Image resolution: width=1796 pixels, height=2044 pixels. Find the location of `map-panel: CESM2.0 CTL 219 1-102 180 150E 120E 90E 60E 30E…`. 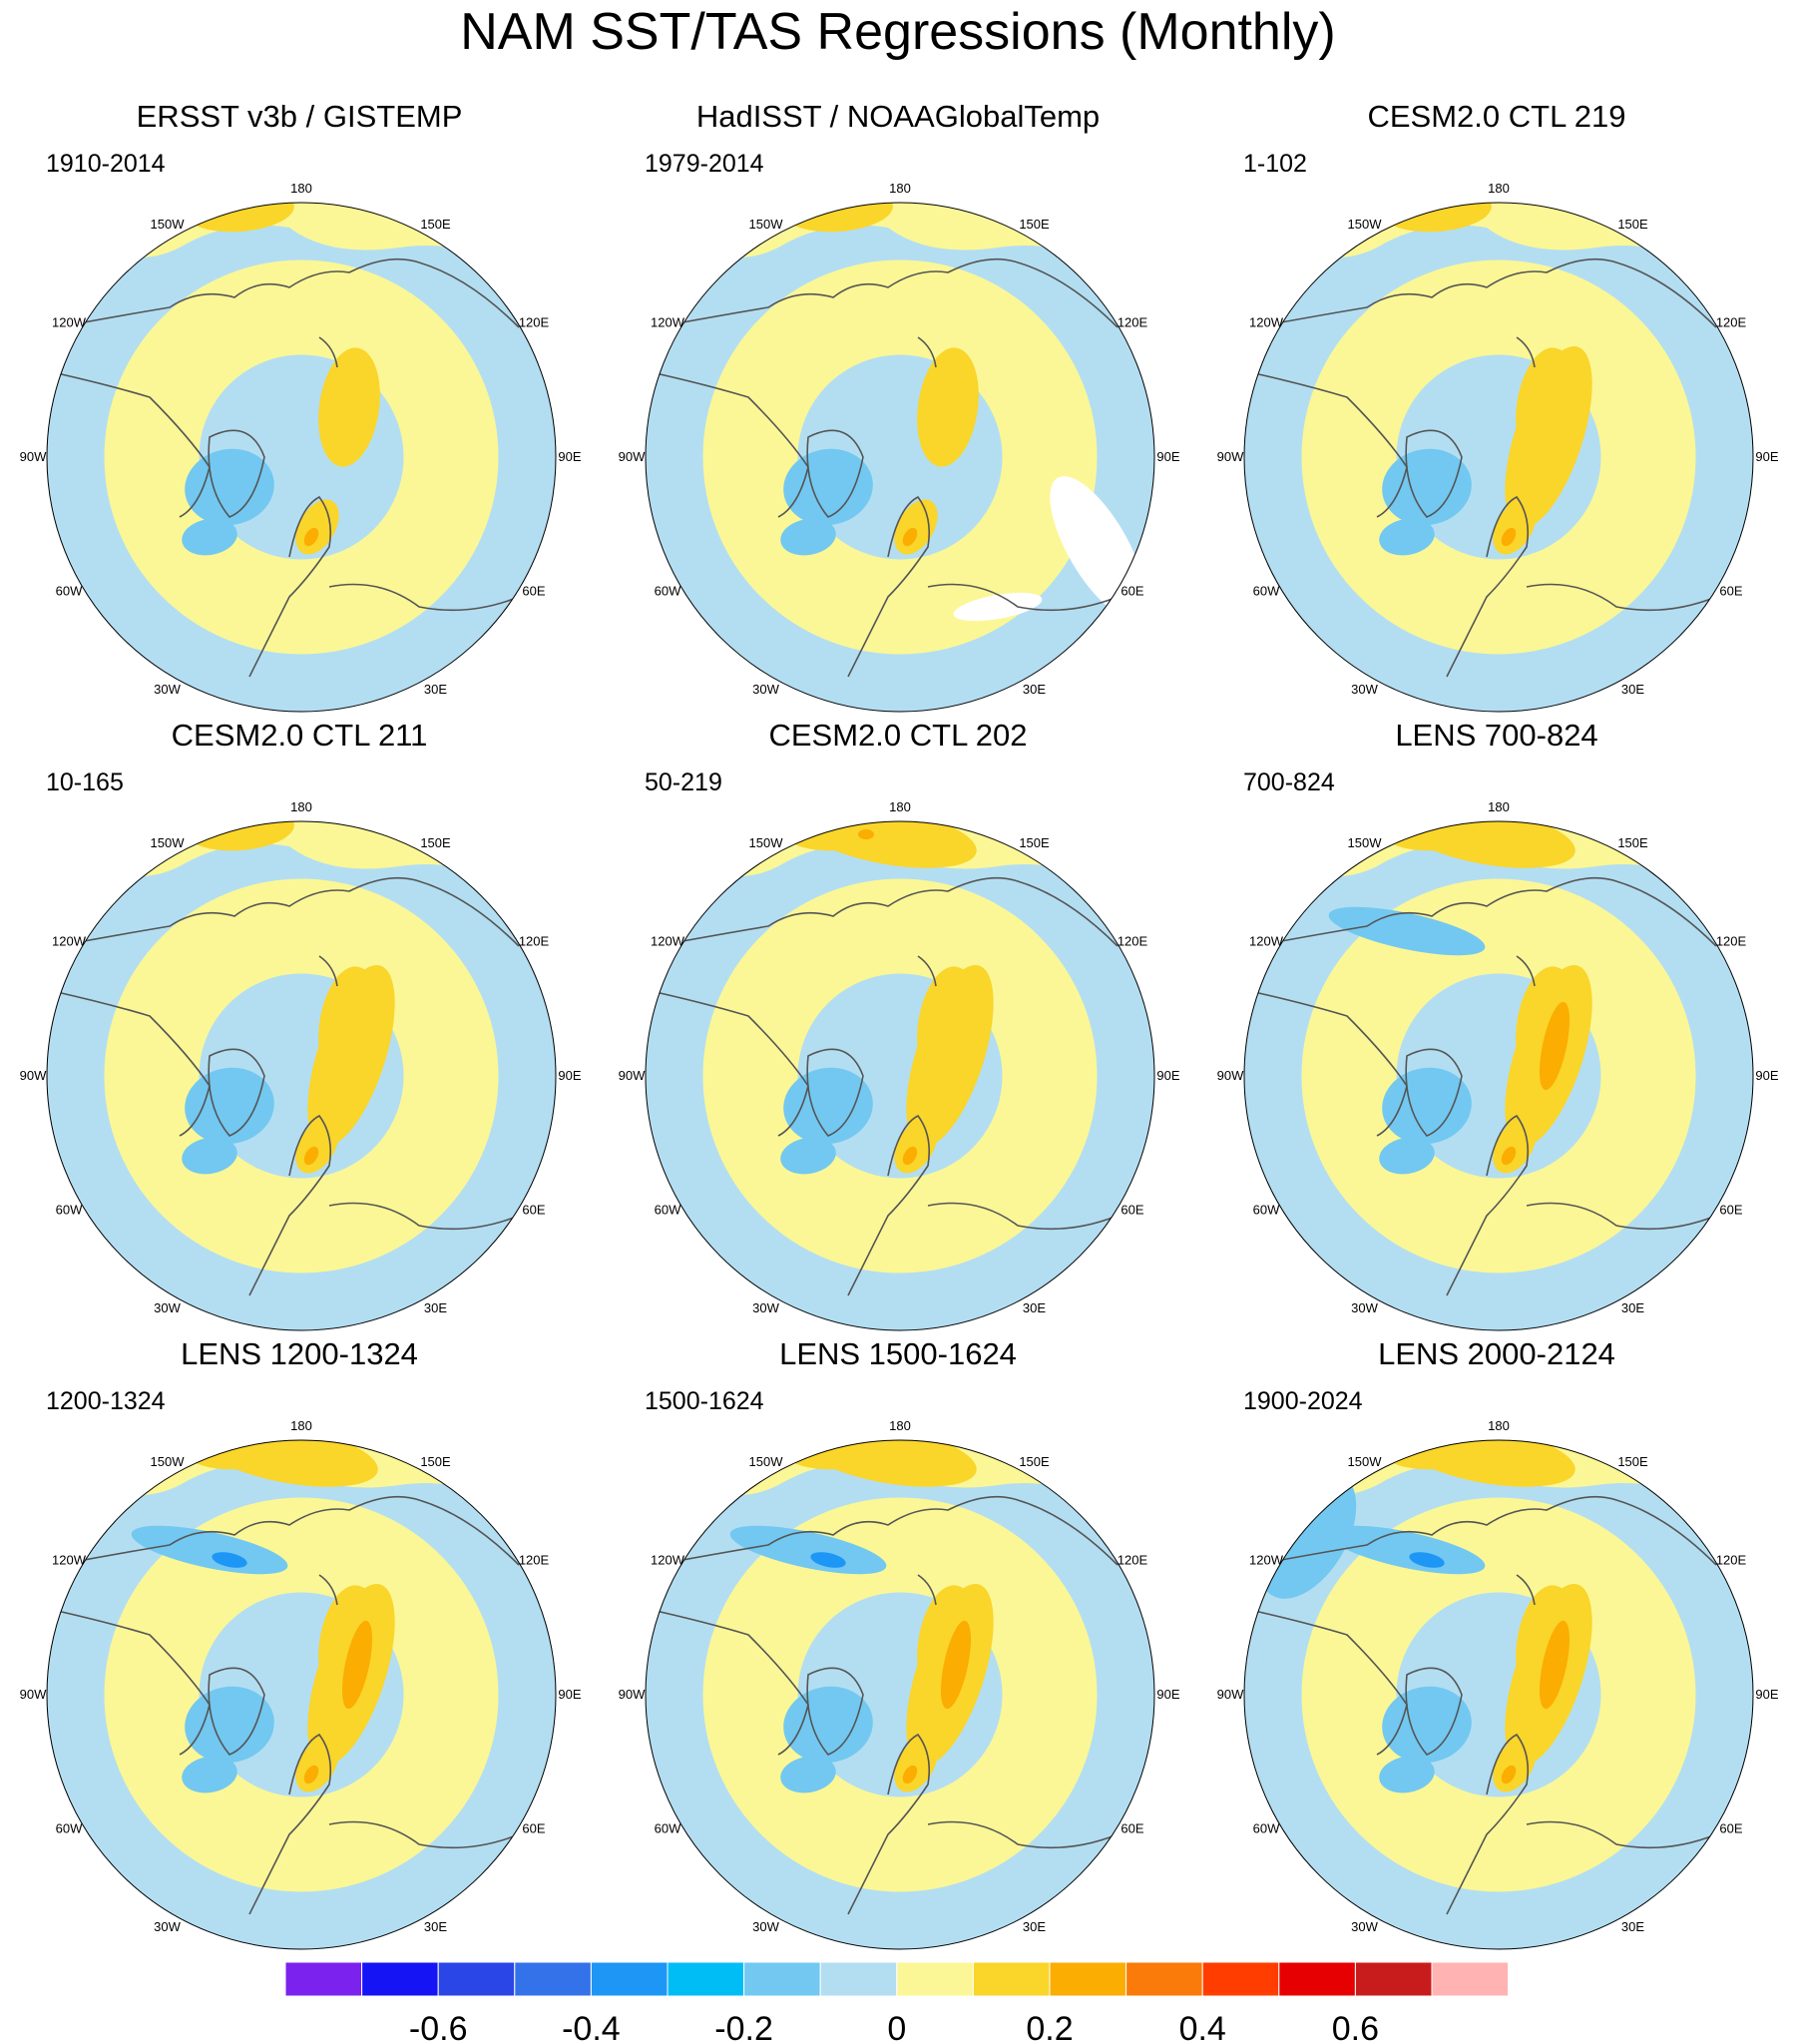

map-panel: CESM2.0 CTL 219 1-102 180 150E 120E 90E 60E 30E… is located at coordinates (1496, 407).